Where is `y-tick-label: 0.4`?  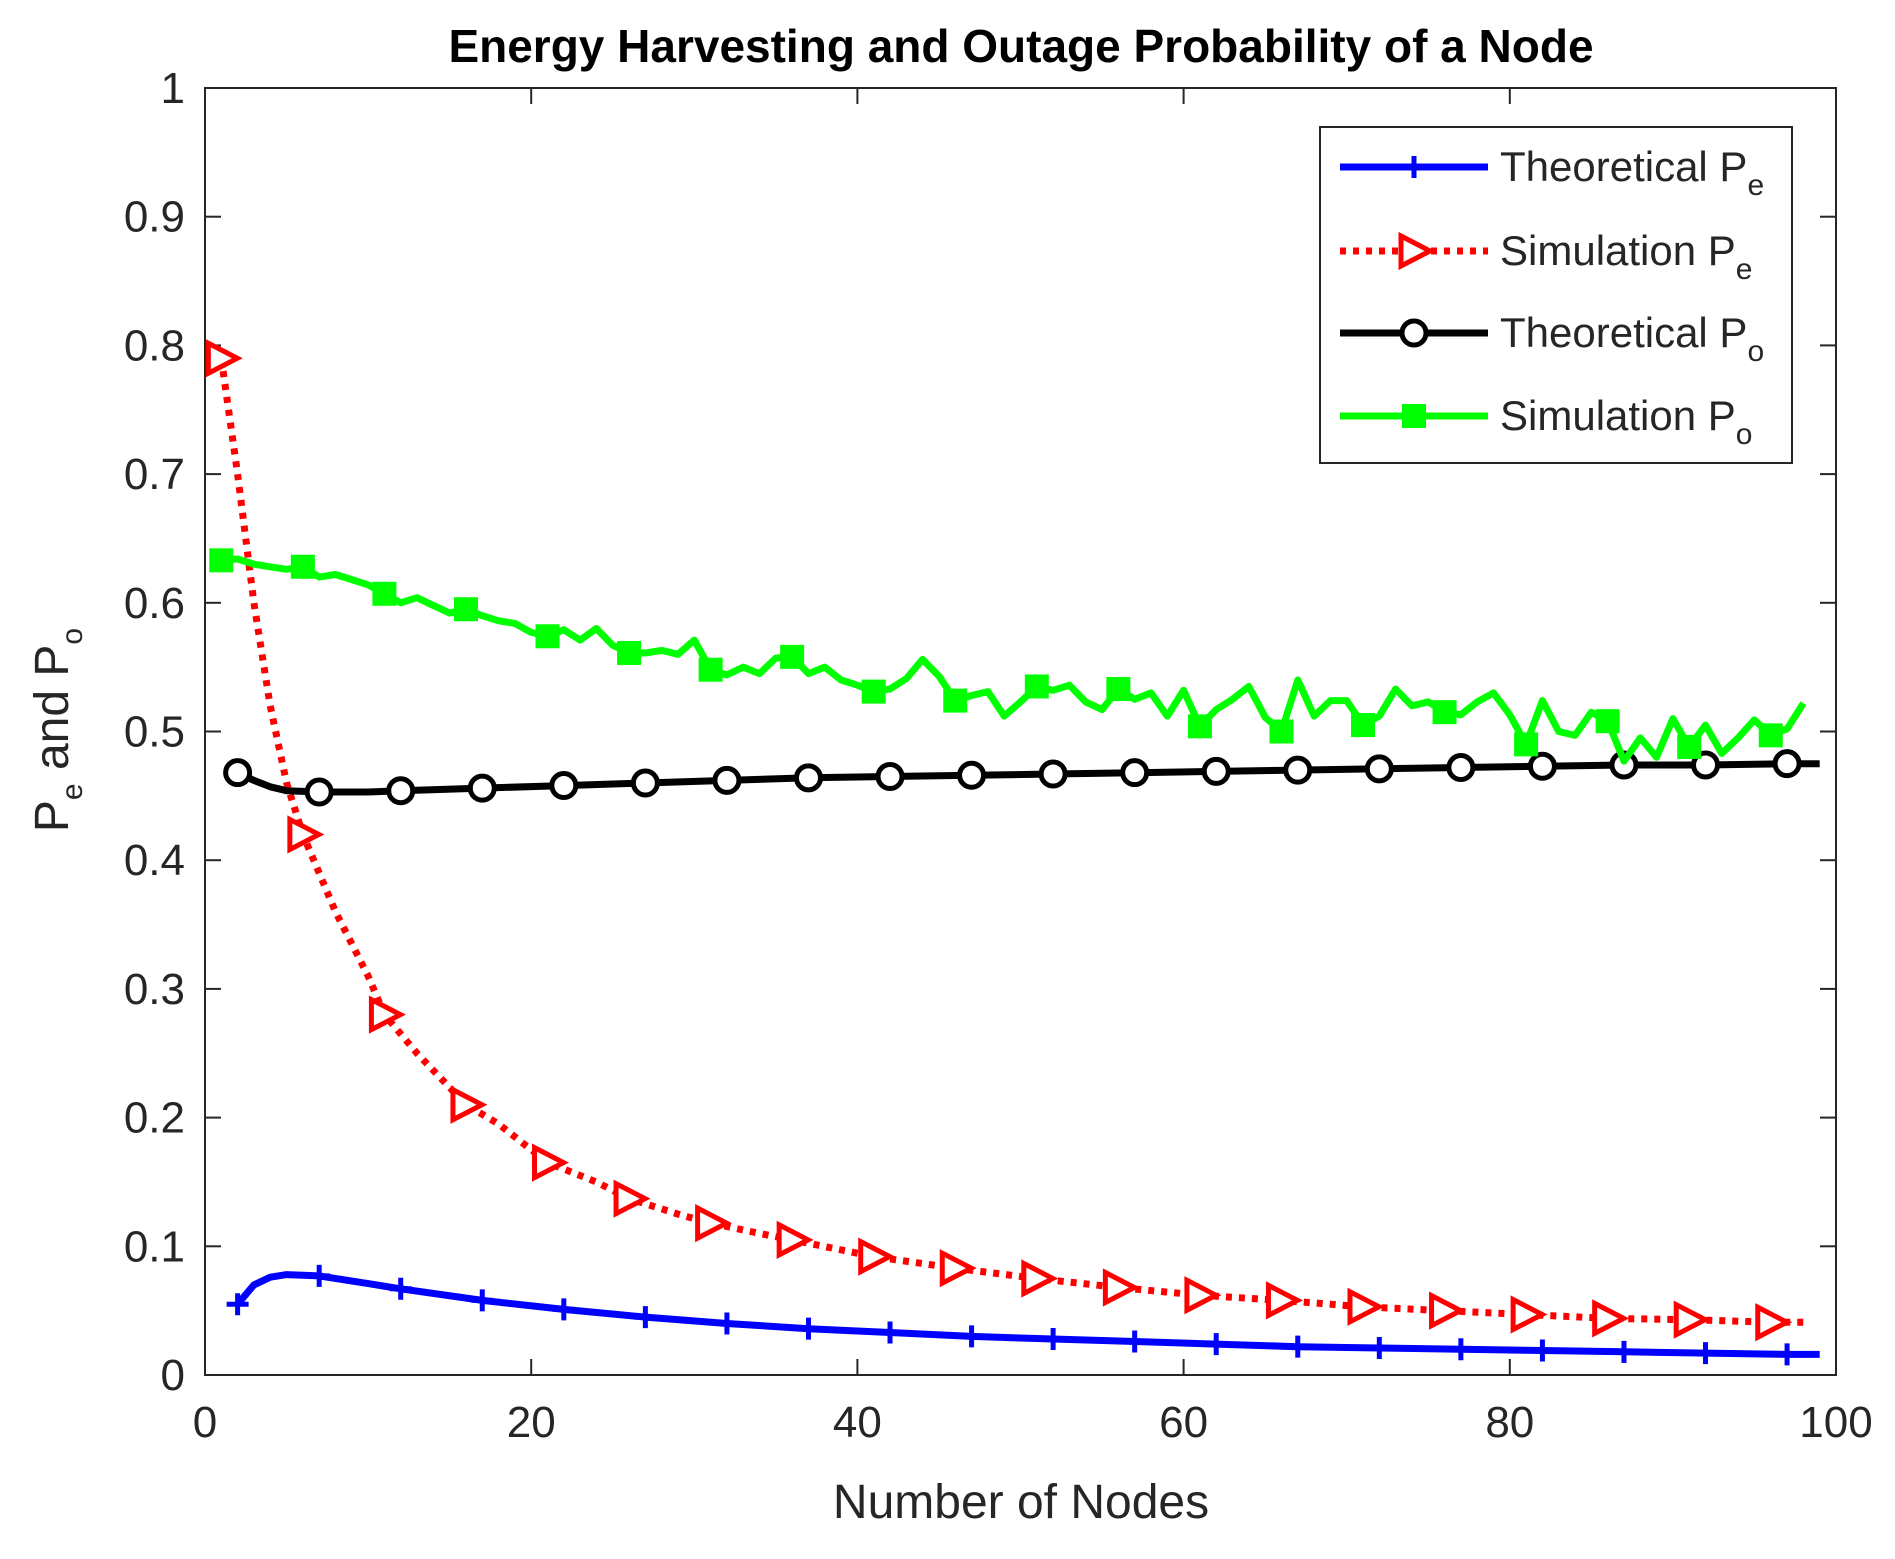
y-tick-label: 0.4 is located at coordinates (154, 860).